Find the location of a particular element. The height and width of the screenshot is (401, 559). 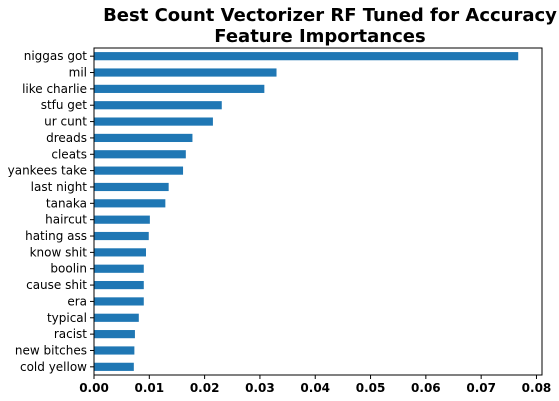

x-tick-label: 0.01 is located at coordinates (150, 388).